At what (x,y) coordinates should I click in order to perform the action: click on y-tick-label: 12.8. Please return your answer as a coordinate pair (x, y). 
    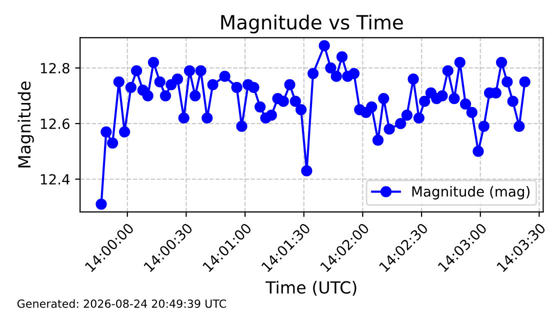
    Looking at the image, I should click on (55, 68).